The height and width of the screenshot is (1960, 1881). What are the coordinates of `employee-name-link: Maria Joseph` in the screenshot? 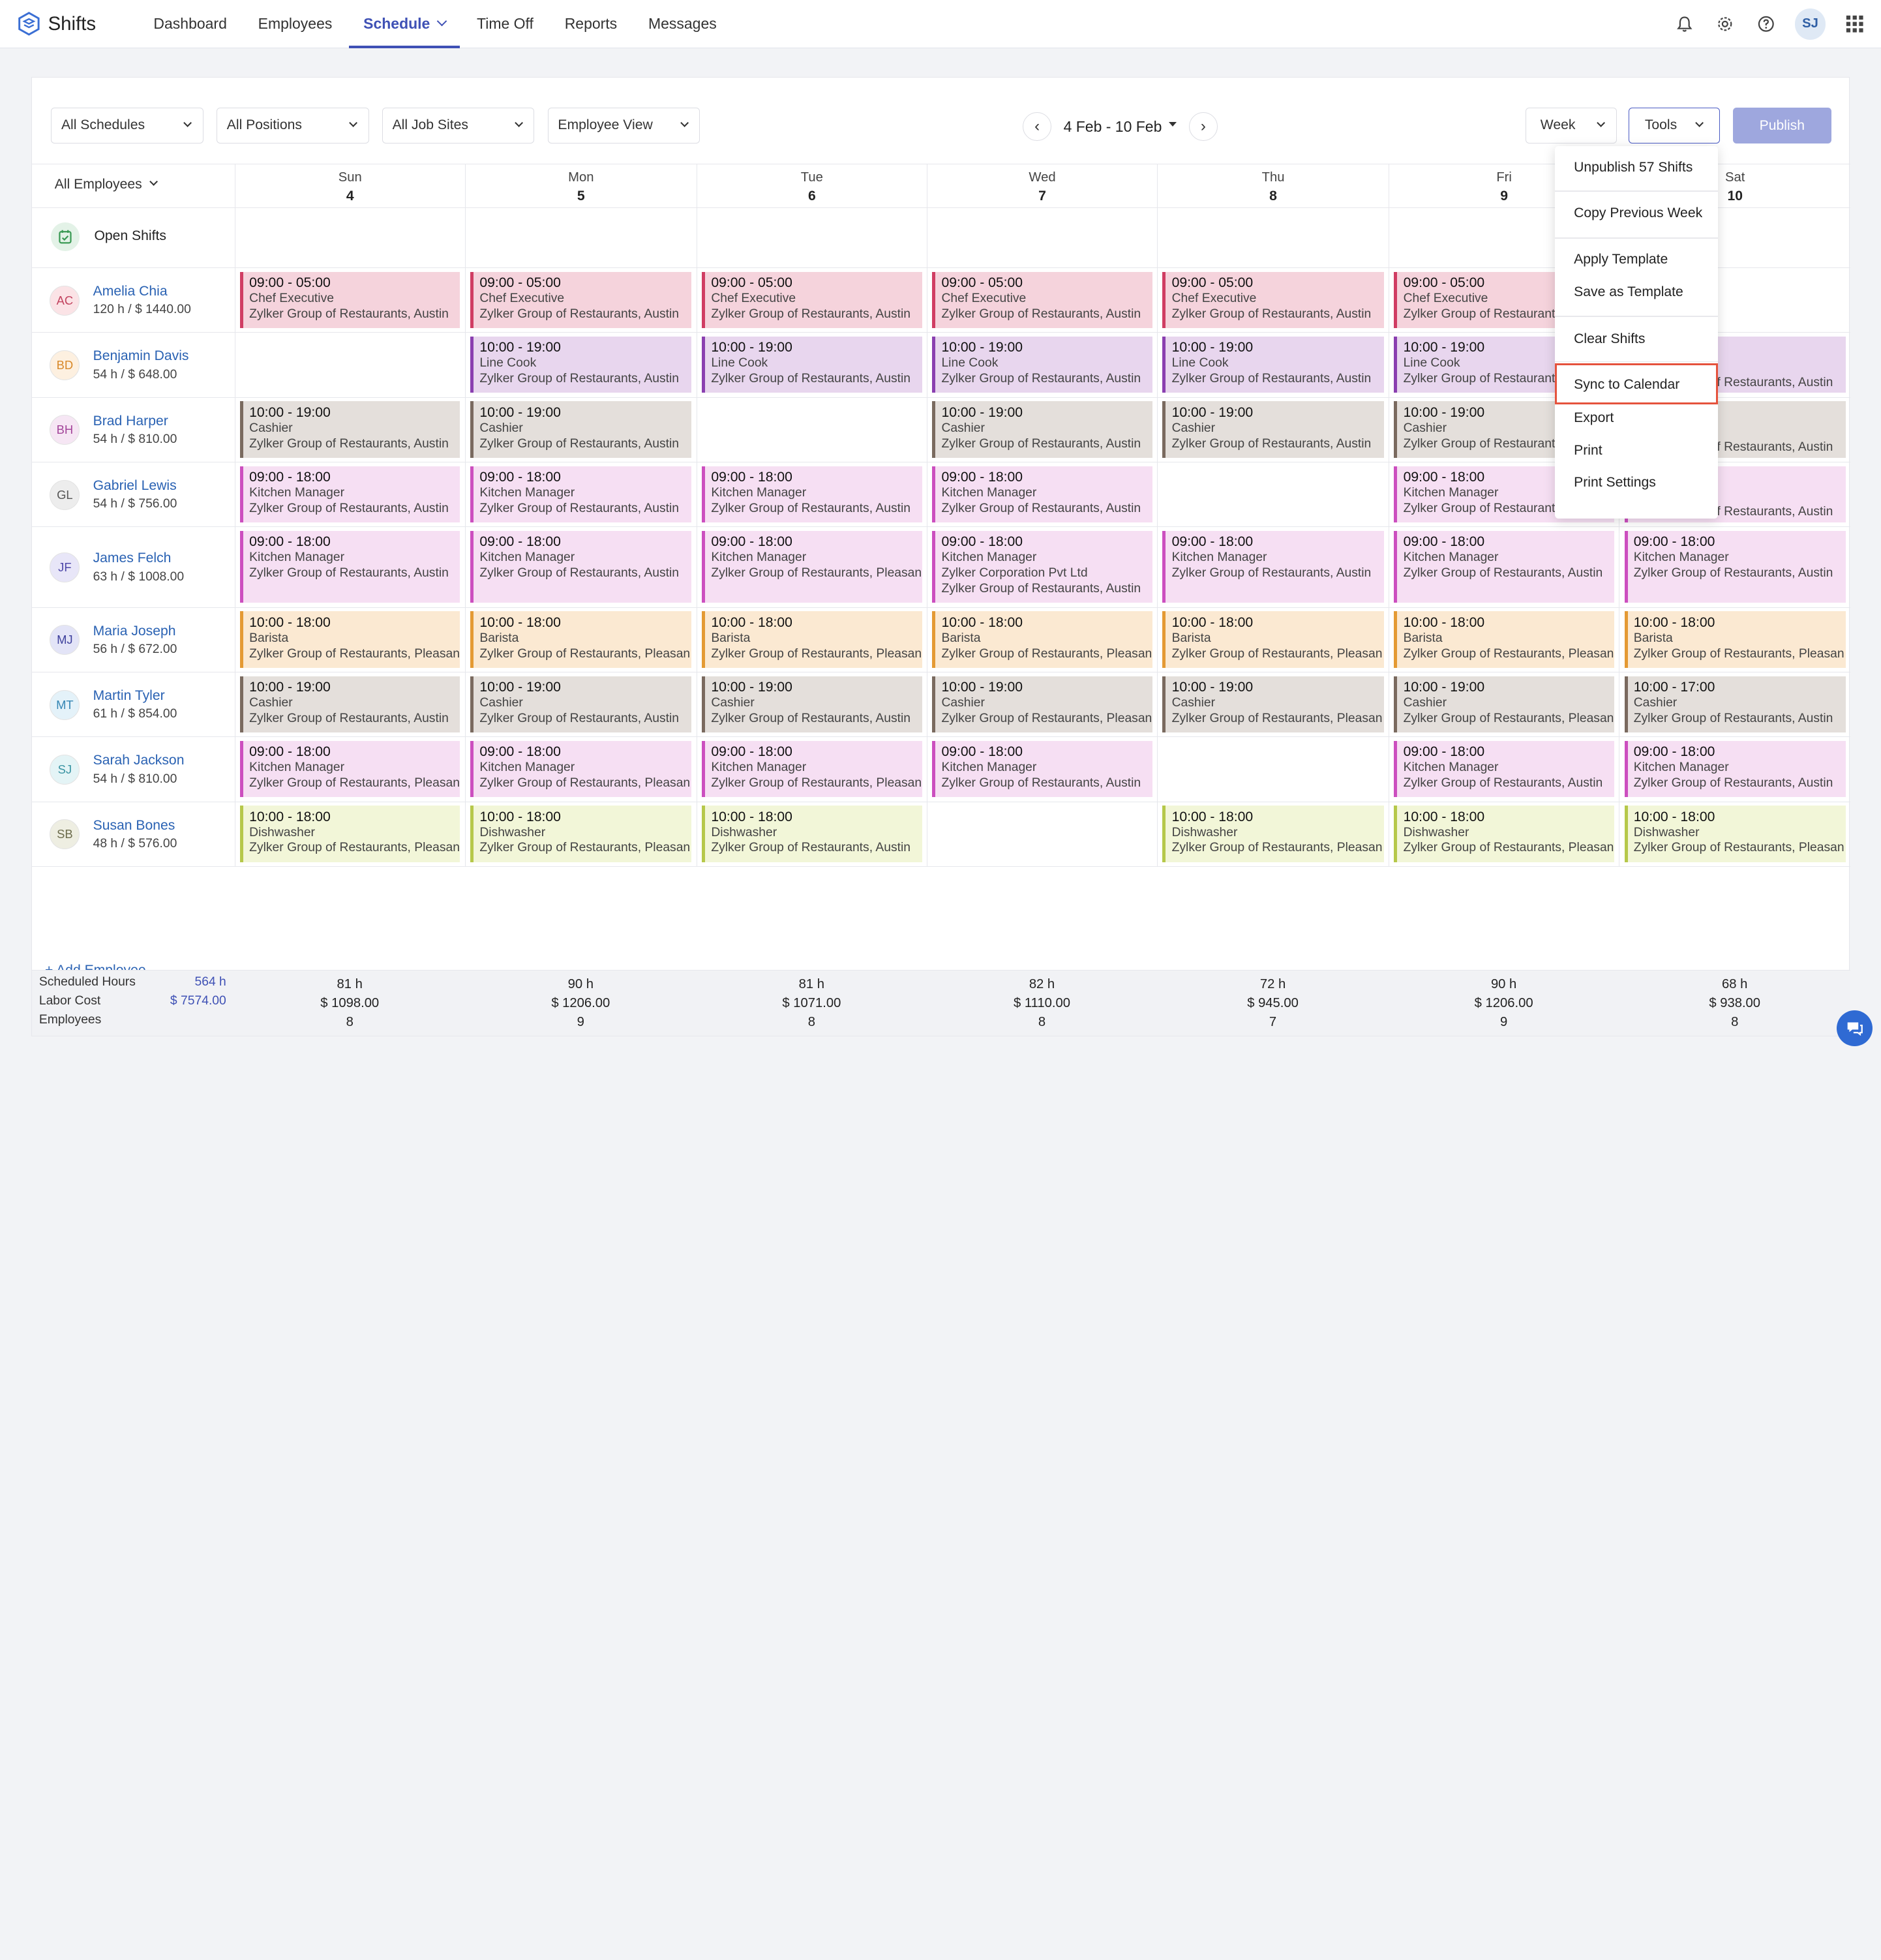 It's located at (134, 631).